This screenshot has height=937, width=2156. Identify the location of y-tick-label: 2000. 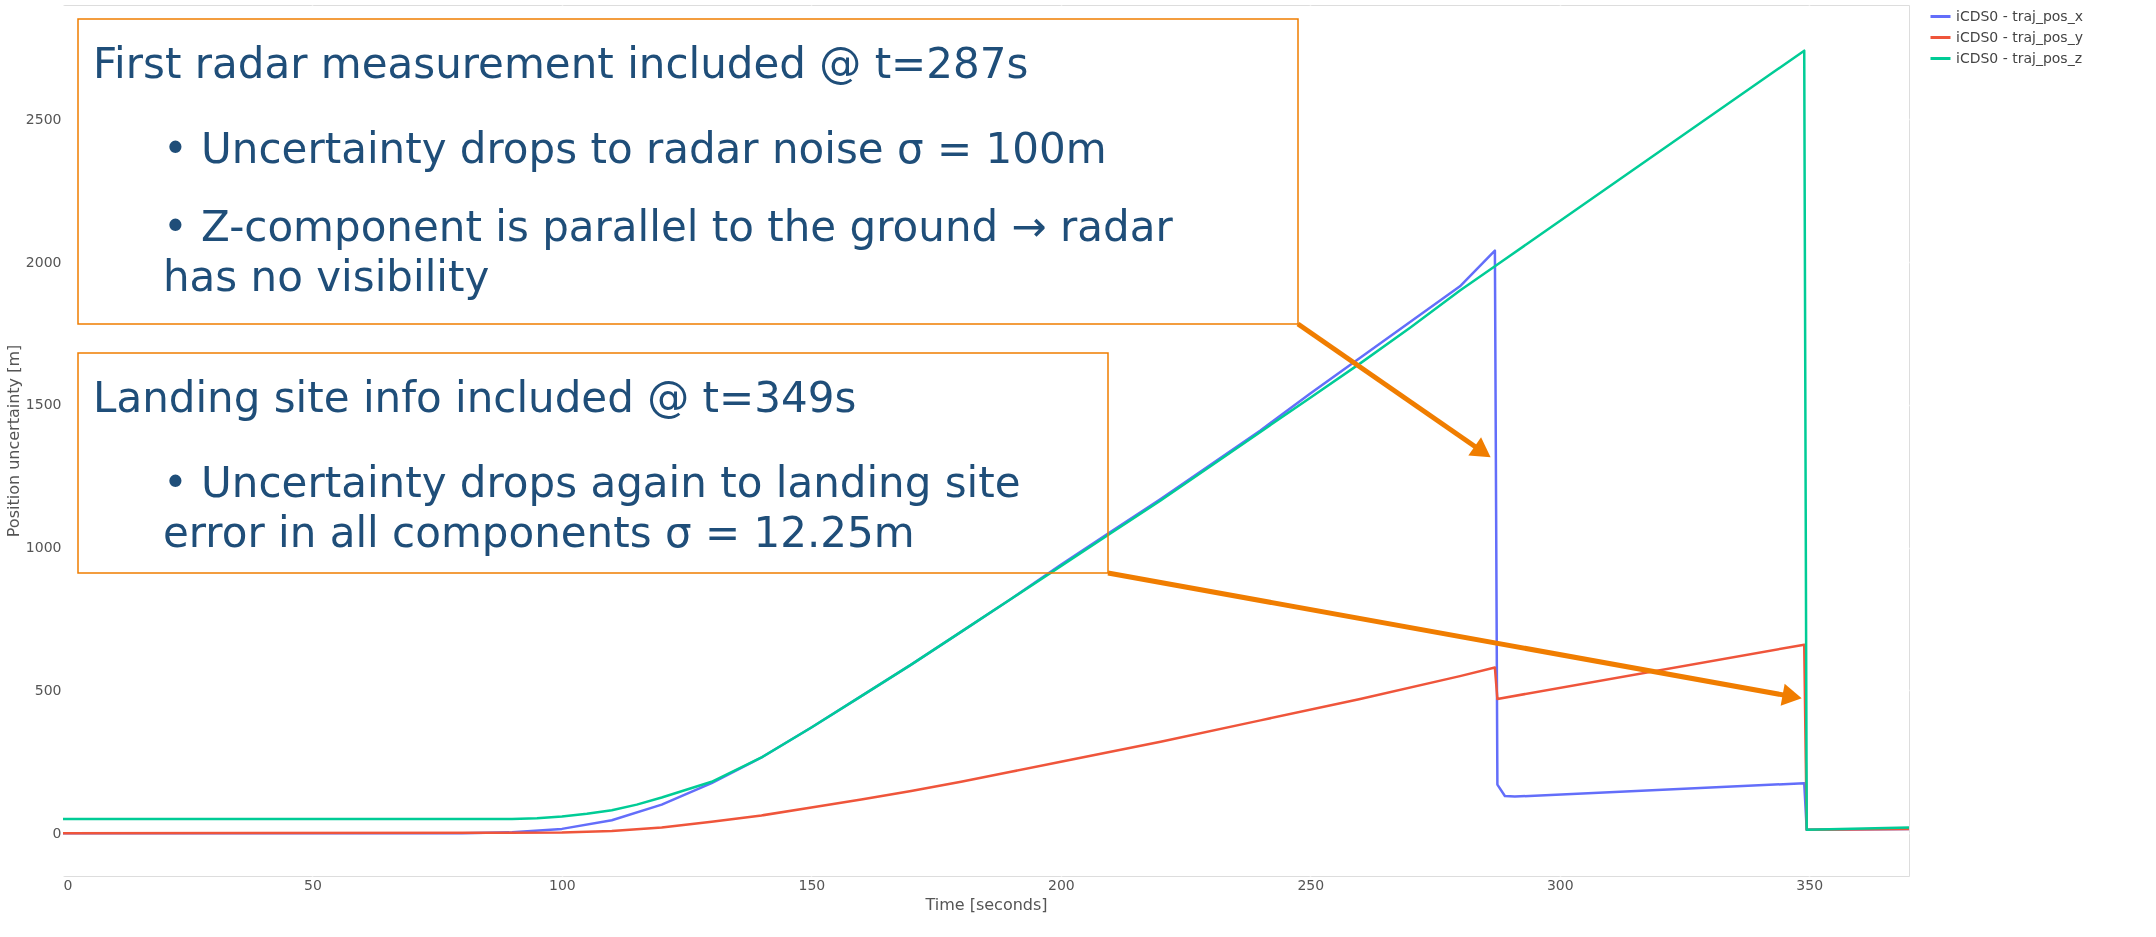
(43, 261).